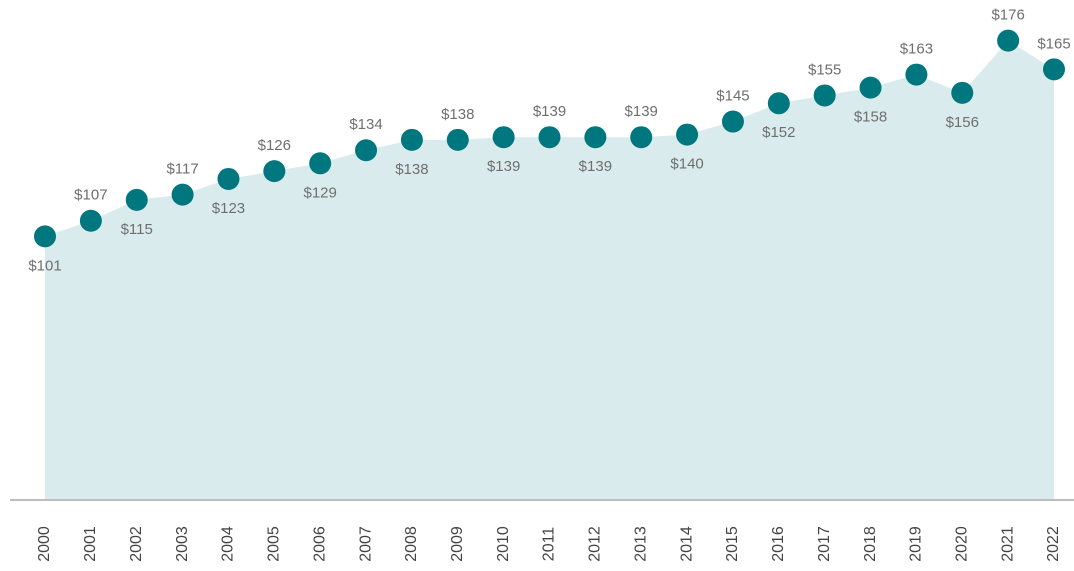  Describe the element at coordinates (916, 544) in the screenshot. I see `x-tick-label: 2019` at that location.